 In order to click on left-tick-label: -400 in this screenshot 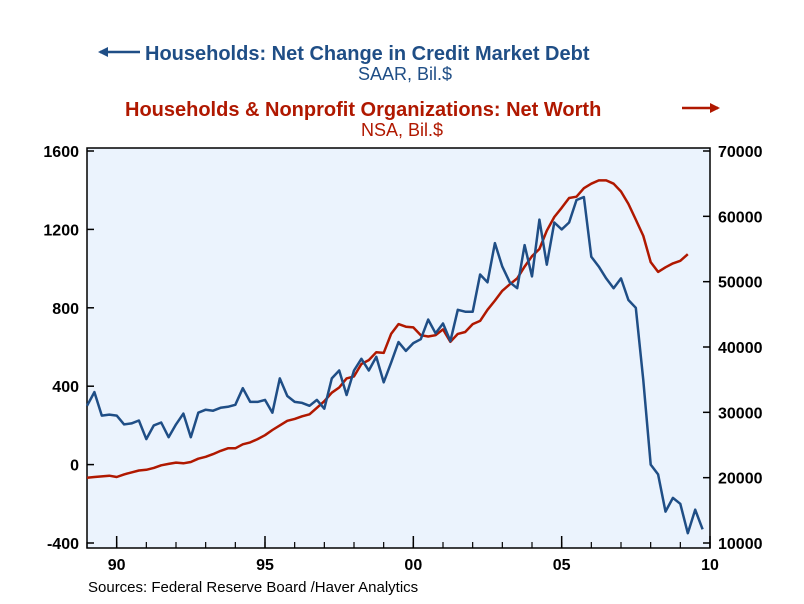, I will do `click(63, 544)`.